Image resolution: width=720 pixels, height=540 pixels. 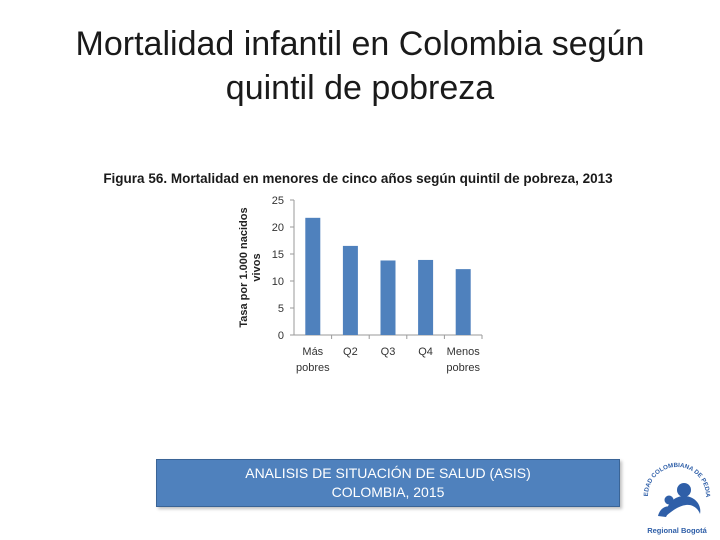 I want to click on x-tick-label-line: Menos, so click(x=464, y=352).